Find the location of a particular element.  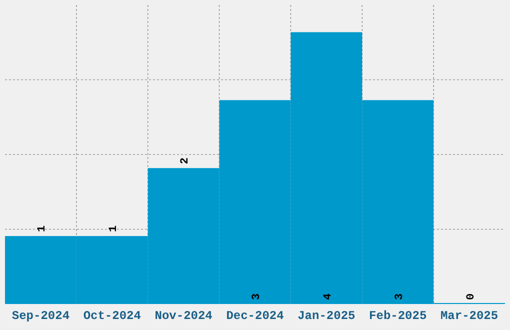

x-tick-label: Feb-2025 is located at coordinates (398, 316).